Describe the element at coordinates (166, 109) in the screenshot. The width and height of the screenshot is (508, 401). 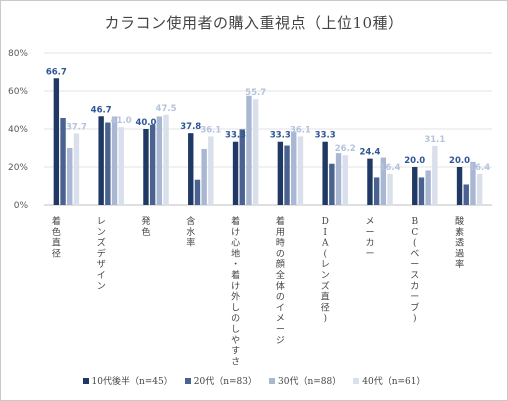
I see `data-label: 47.5` at that location.